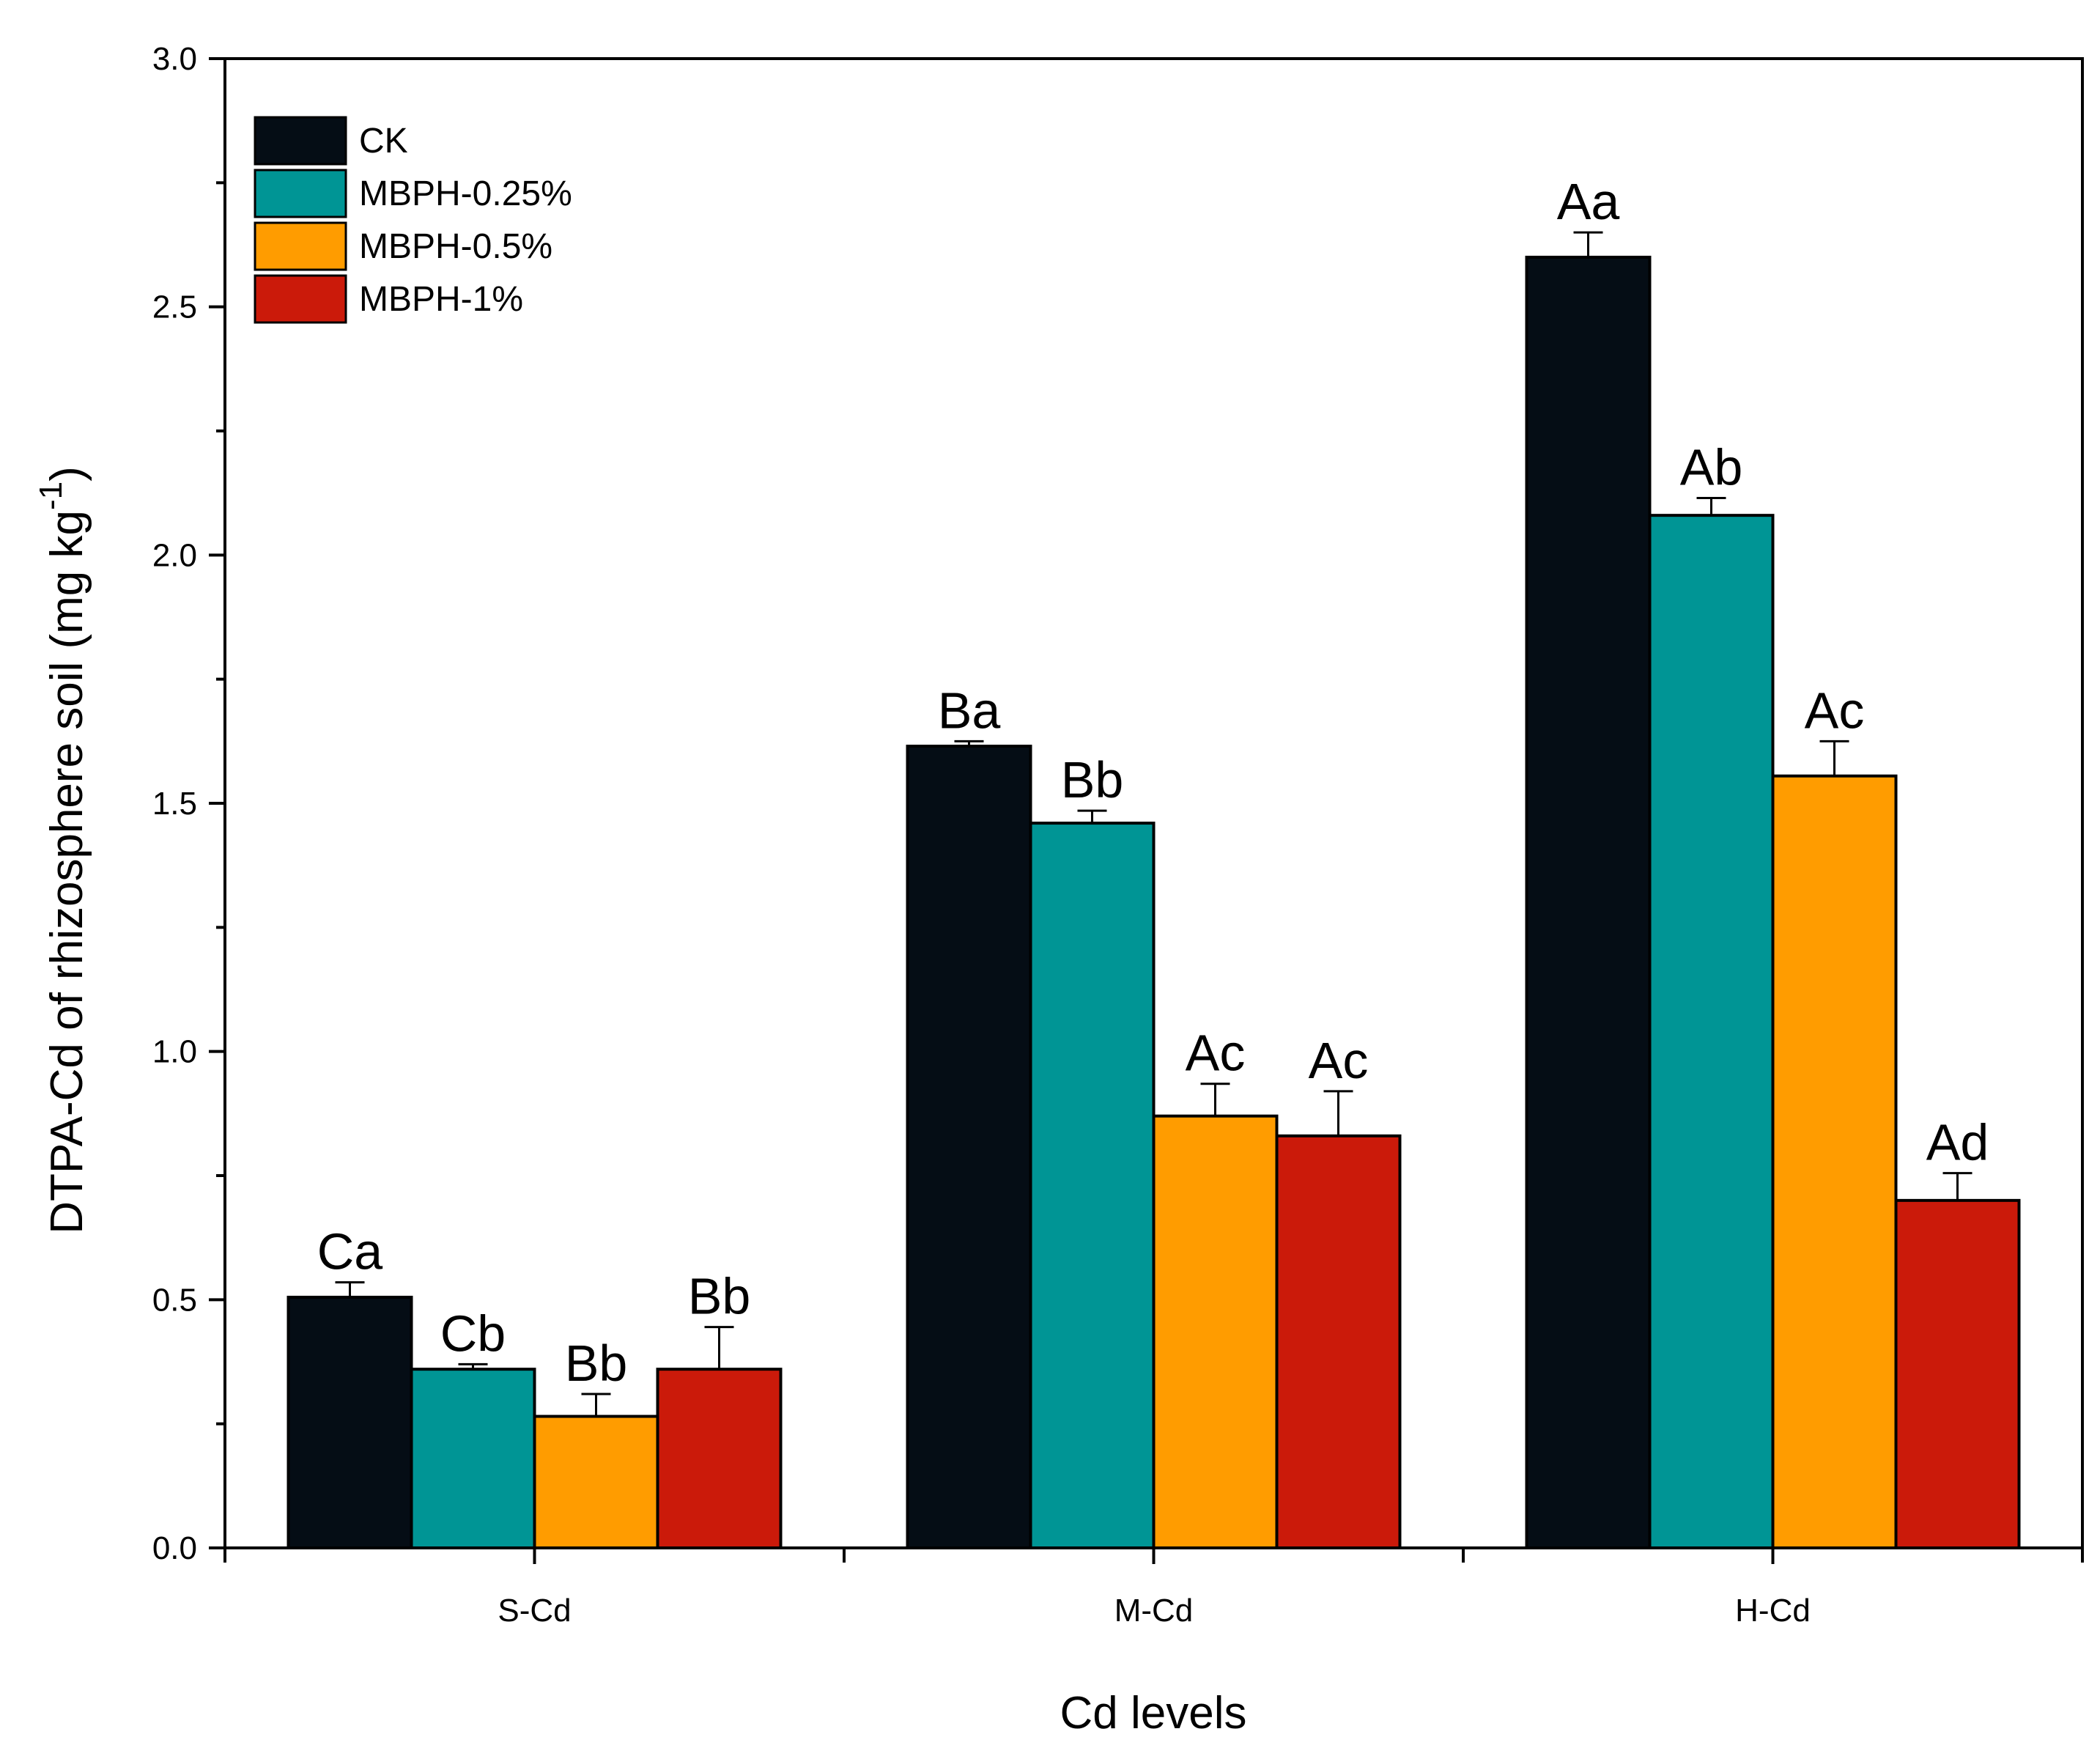  I want to click on x-axis-title: Cd levels, so click(1153, 1713).